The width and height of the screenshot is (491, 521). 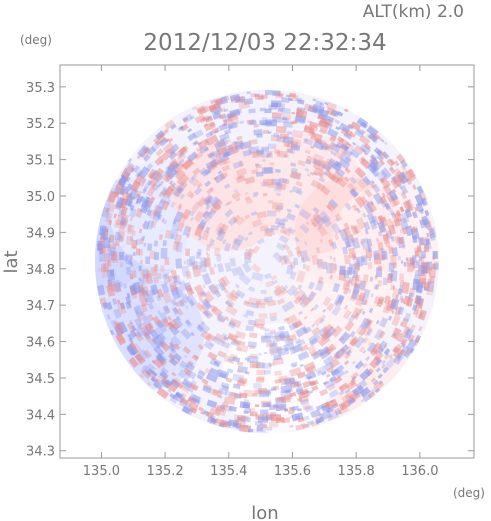 What do you see at coordinates (40, 452) in the screenshot?
I see `y-tick-label: 34.3` at bounding box center [40, 452].